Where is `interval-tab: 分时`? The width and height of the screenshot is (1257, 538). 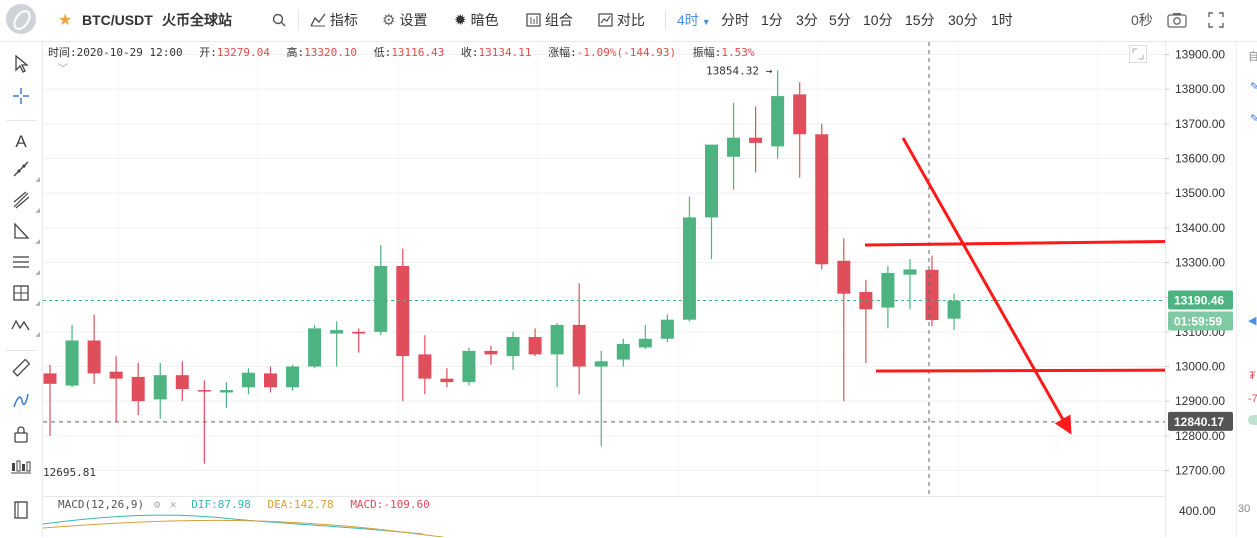 interval-tab: 分时 is located at coordinates (735, 20).